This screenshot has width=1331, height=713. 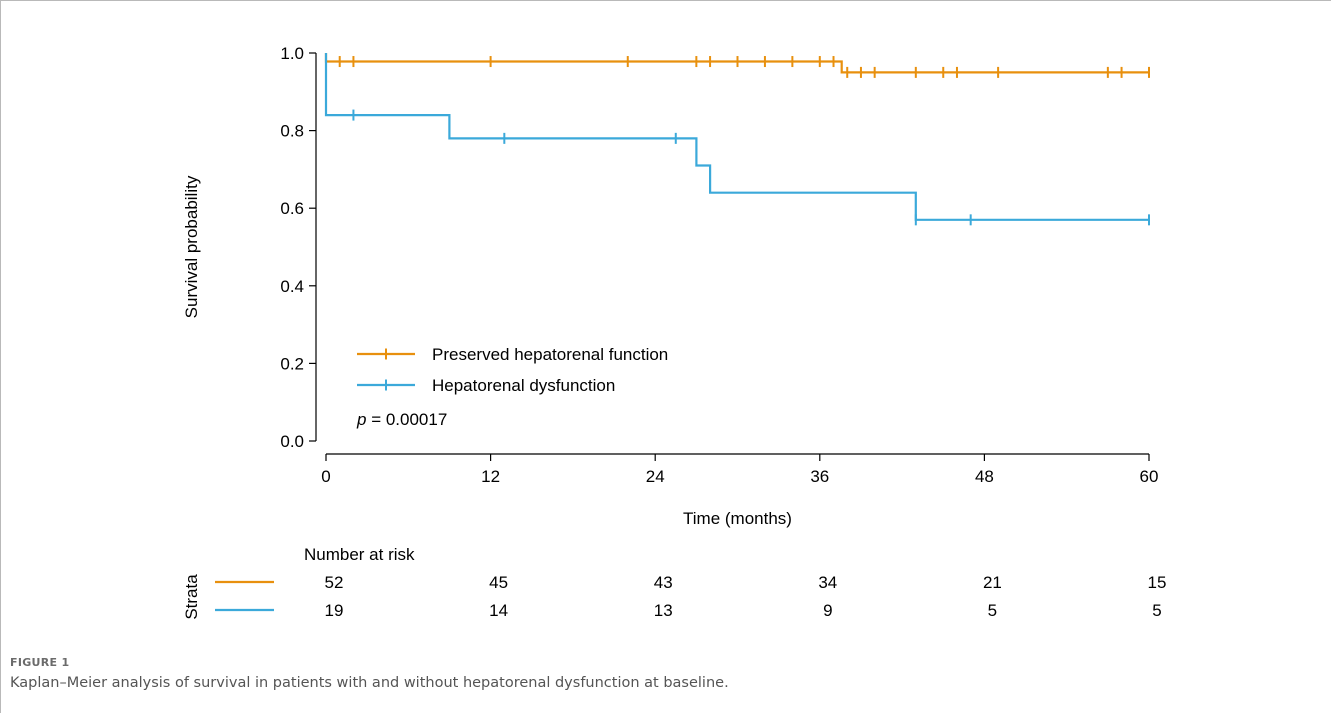 I want to click on legend-label-2: Hepatorenal dysfunction, so click(x=523, y=385).